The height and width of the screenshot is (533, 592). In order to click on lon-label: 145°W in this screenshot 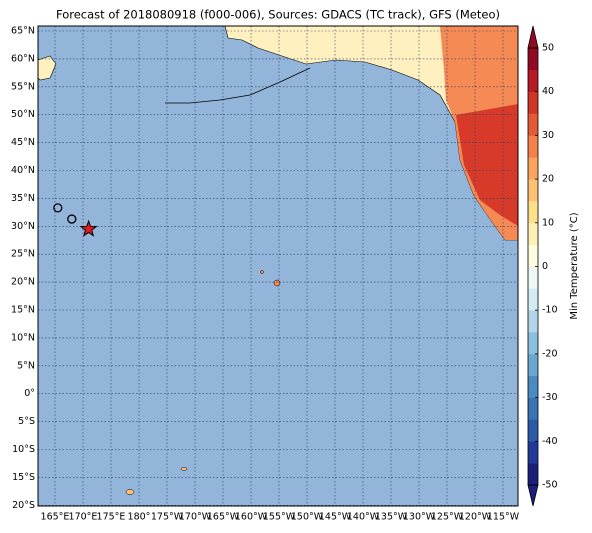, I will do `click(335, 517)`.